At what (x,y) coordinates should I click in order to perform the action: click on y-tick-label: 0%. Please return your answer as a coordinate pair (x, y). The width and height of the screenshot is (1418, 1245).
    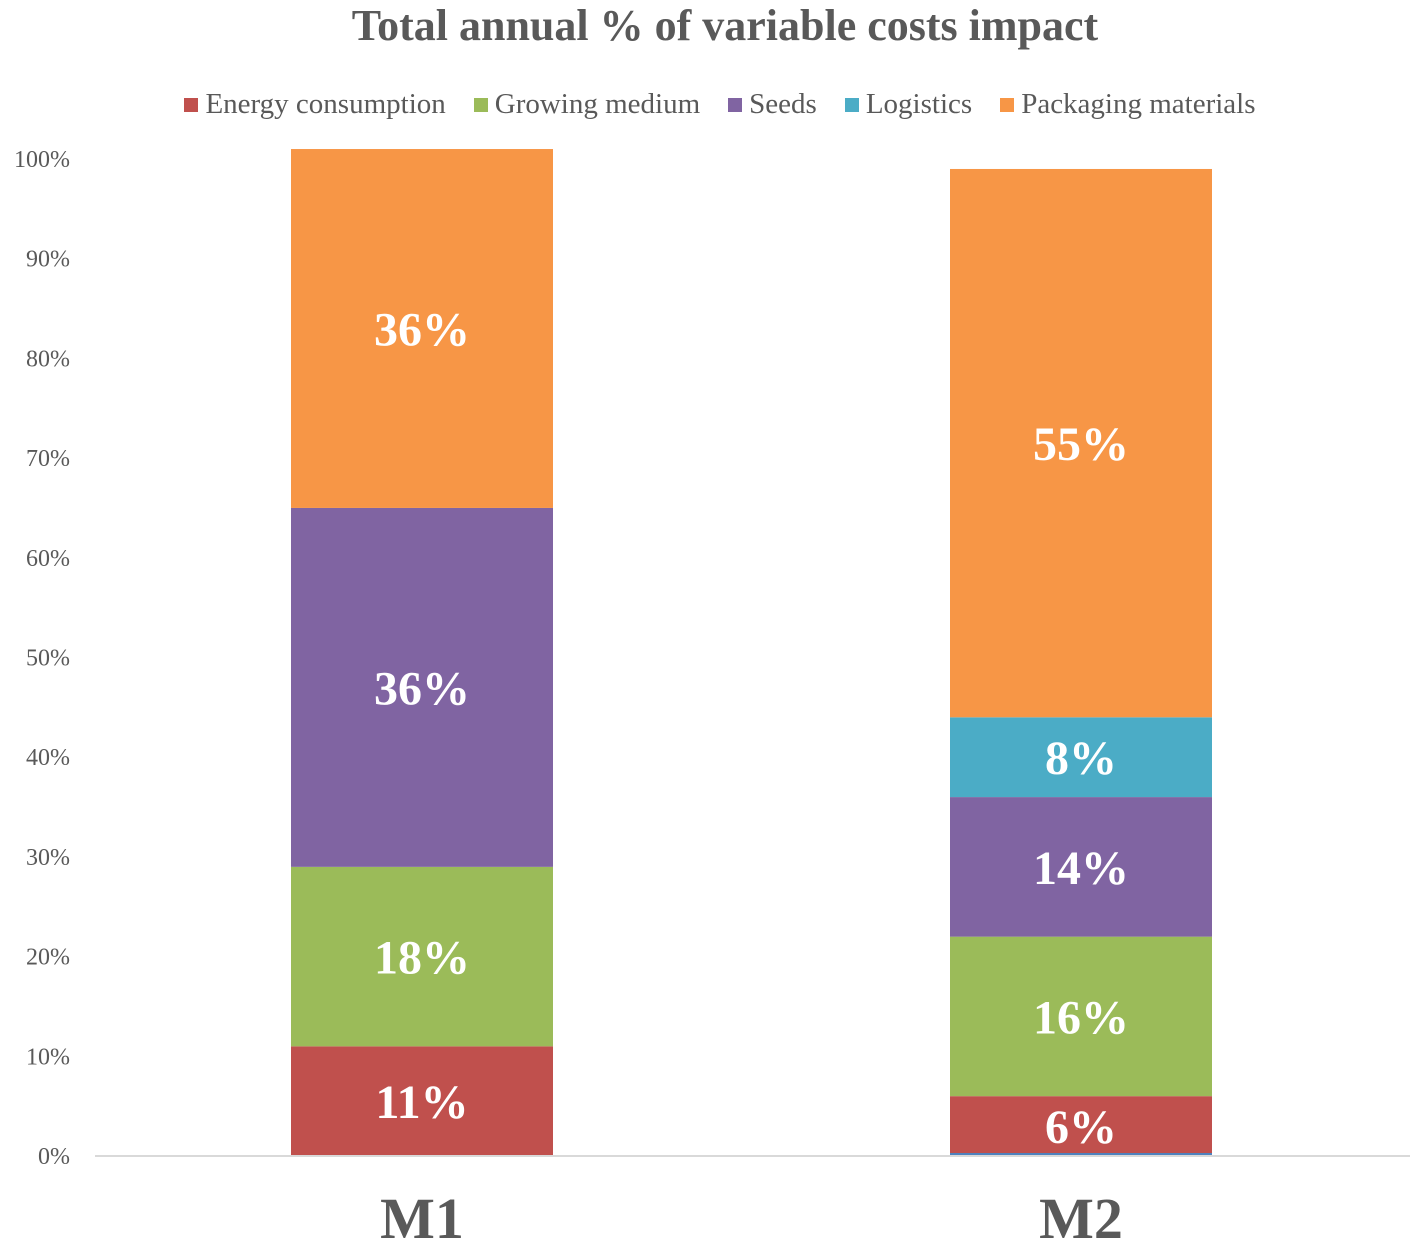
    Looking at the image, I should click on (54, 1157).